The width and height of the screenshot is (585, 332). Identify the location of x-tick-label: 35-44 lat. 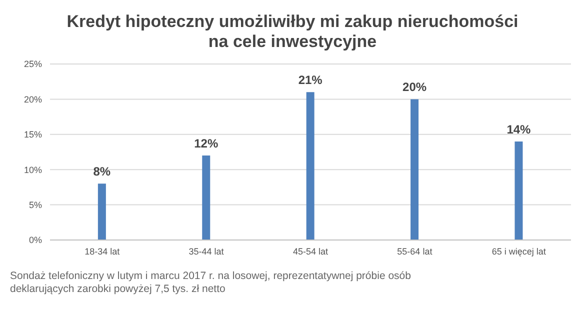
(206, 251).